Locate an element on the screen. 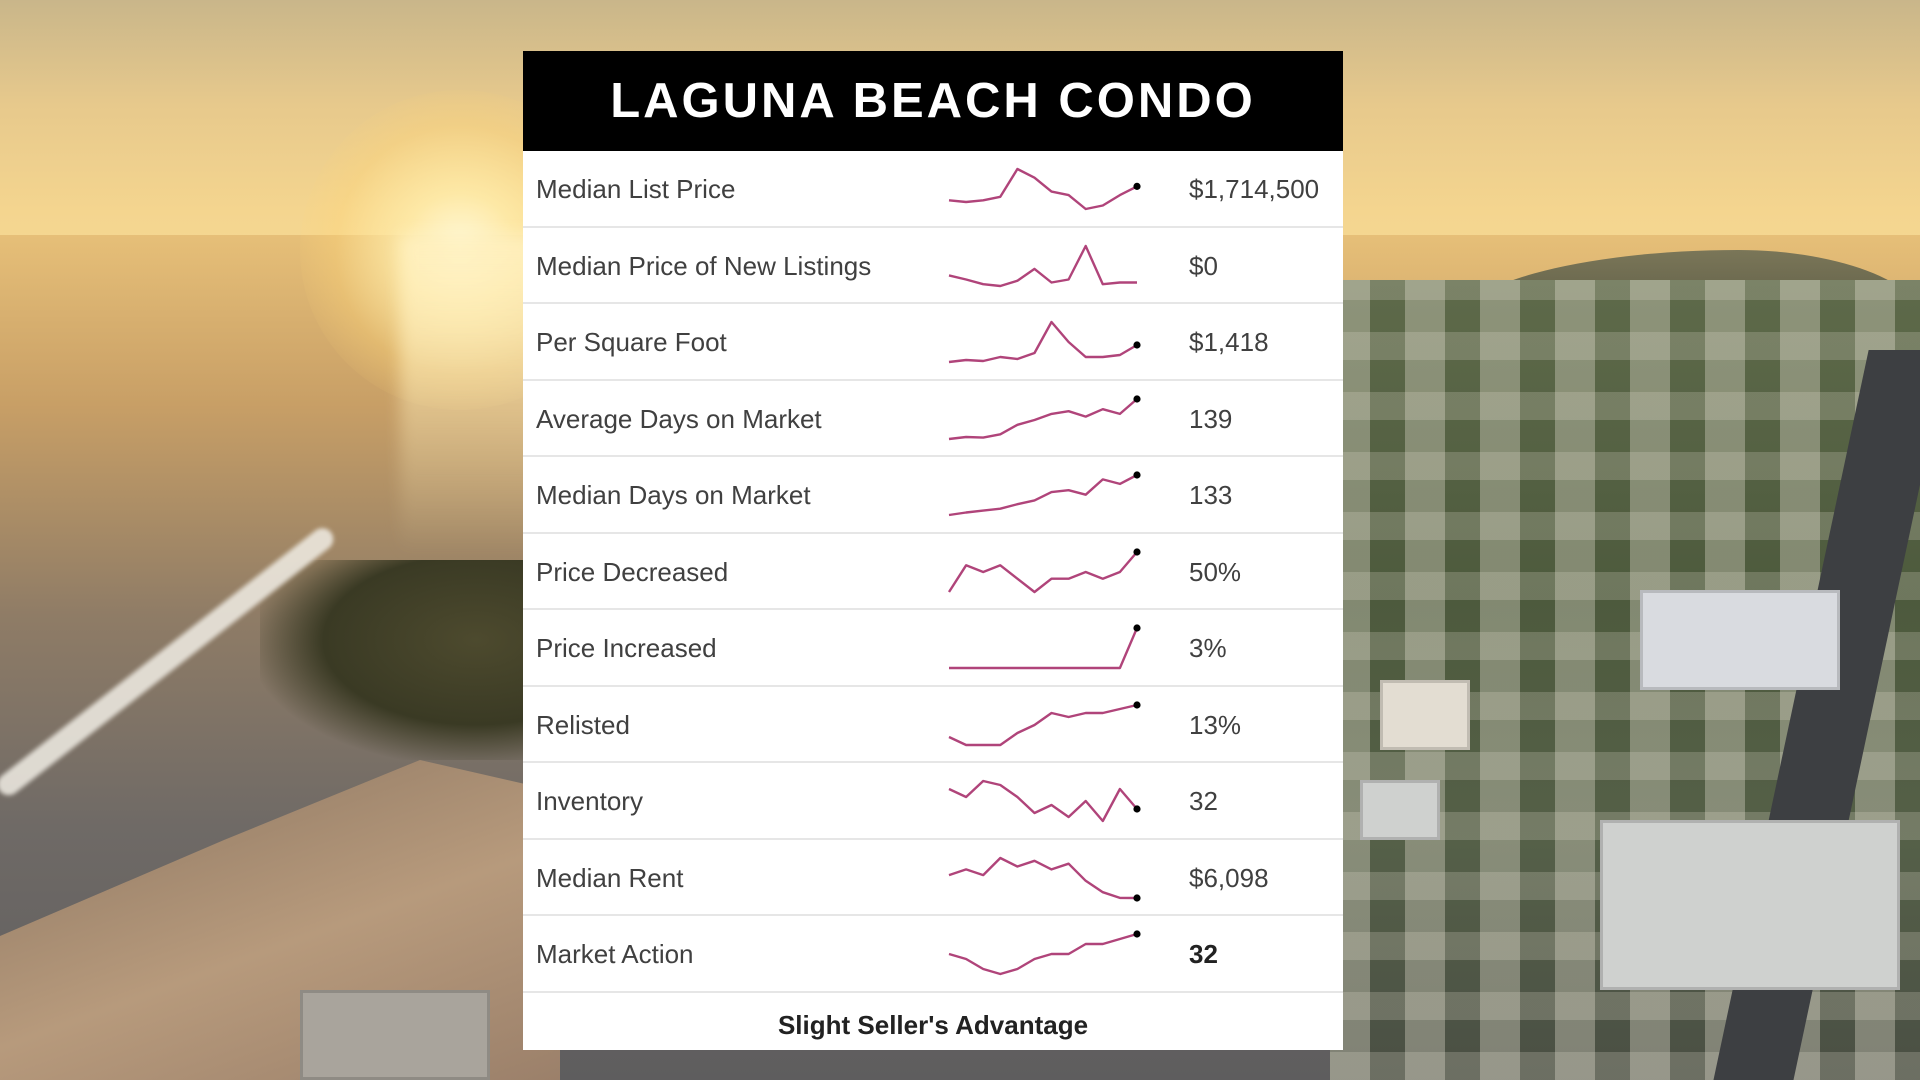  table-row: Relisted 13% is located at coordinates (933, 725).